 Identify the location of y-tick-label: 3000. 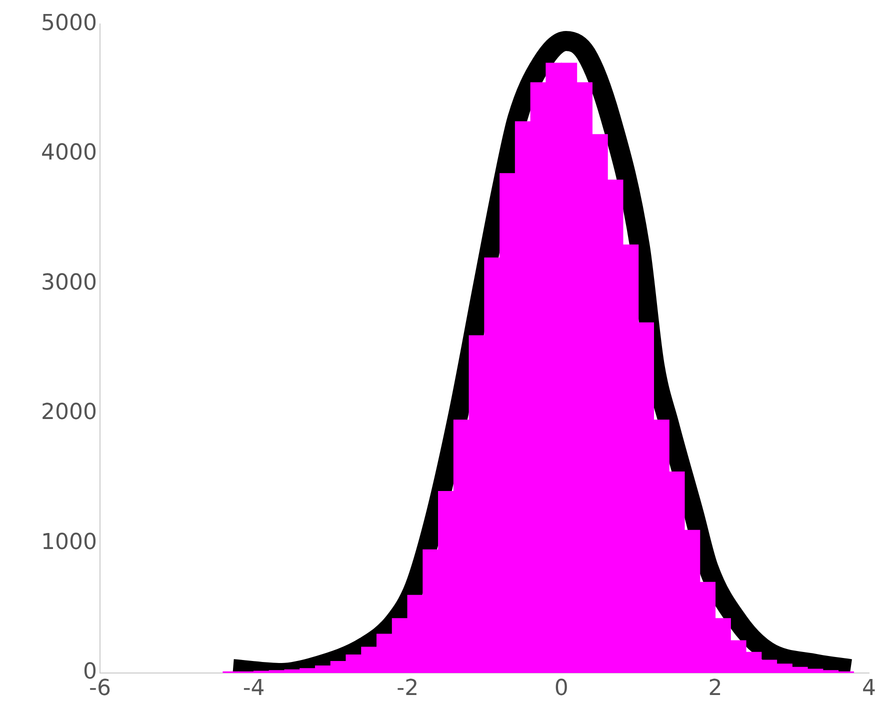
(69, 283).